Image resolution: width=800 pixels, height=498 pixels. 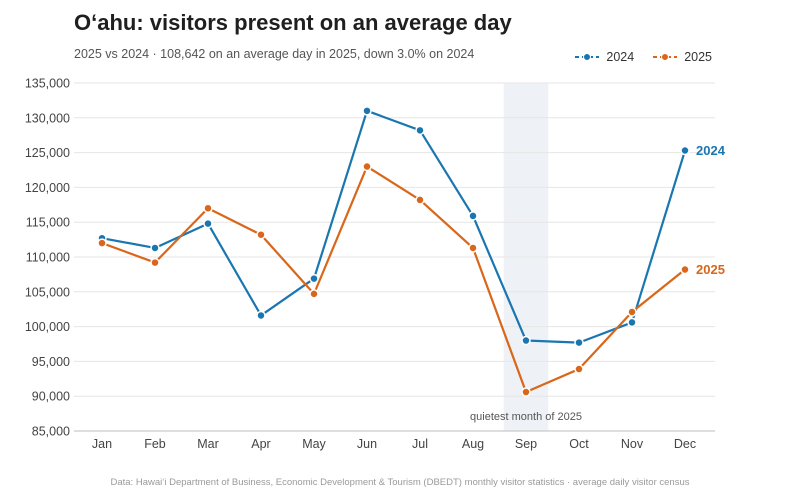 I want to click on x-tick-label: Feb, so click(x=155, y=444).